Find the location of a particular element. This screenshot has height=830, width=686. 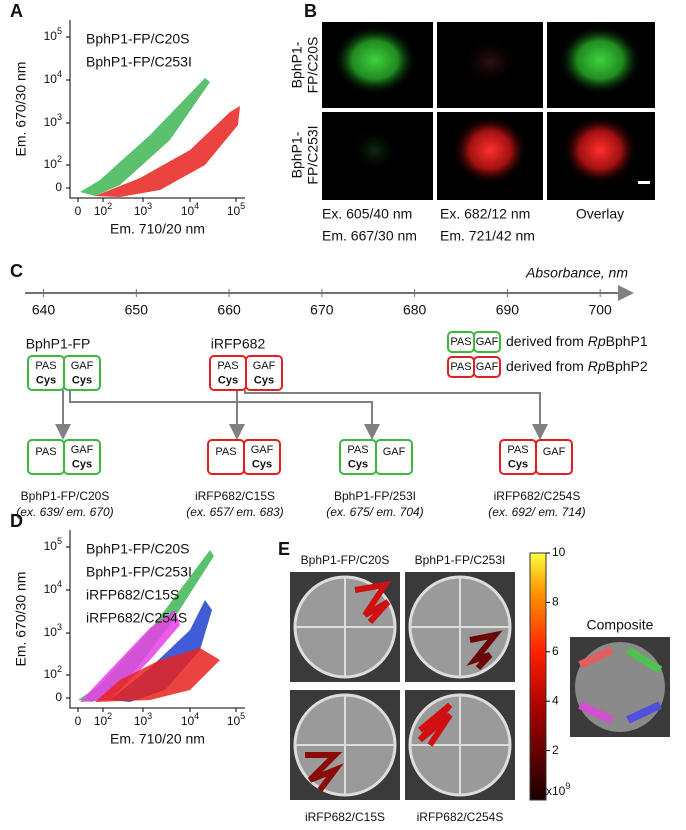

mutant-name: BphP1-FP/253I is located at coordinates (375, 496).